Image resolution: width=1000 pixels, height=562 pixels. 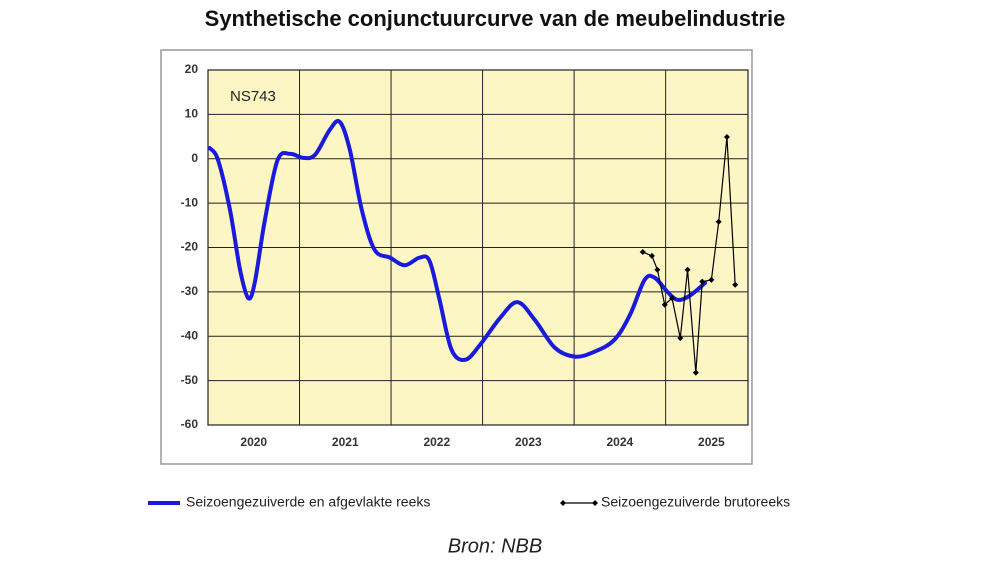 I want to click on x-tick-label: 2022, so click(x=436, y=442).